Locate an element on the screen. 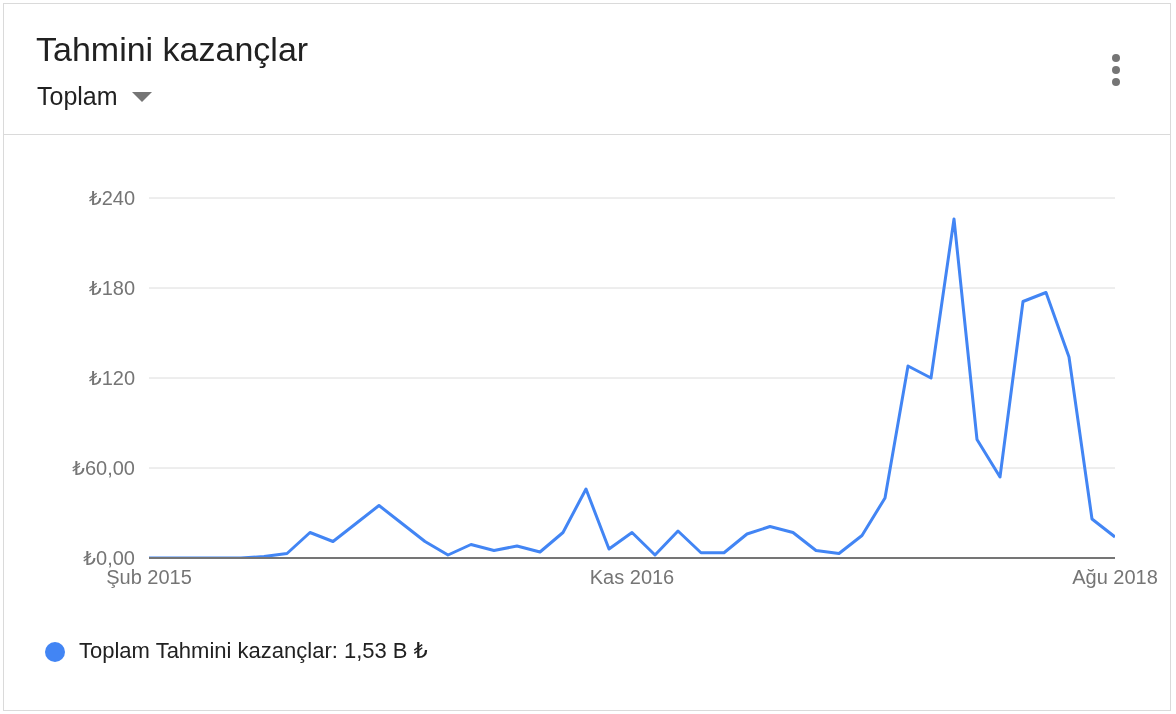 This screenshot has width=1176, height=714. legend-label: Toplam Tahmini kazançlar: 1,53 B ₺ is located at coordinates (253, 650).